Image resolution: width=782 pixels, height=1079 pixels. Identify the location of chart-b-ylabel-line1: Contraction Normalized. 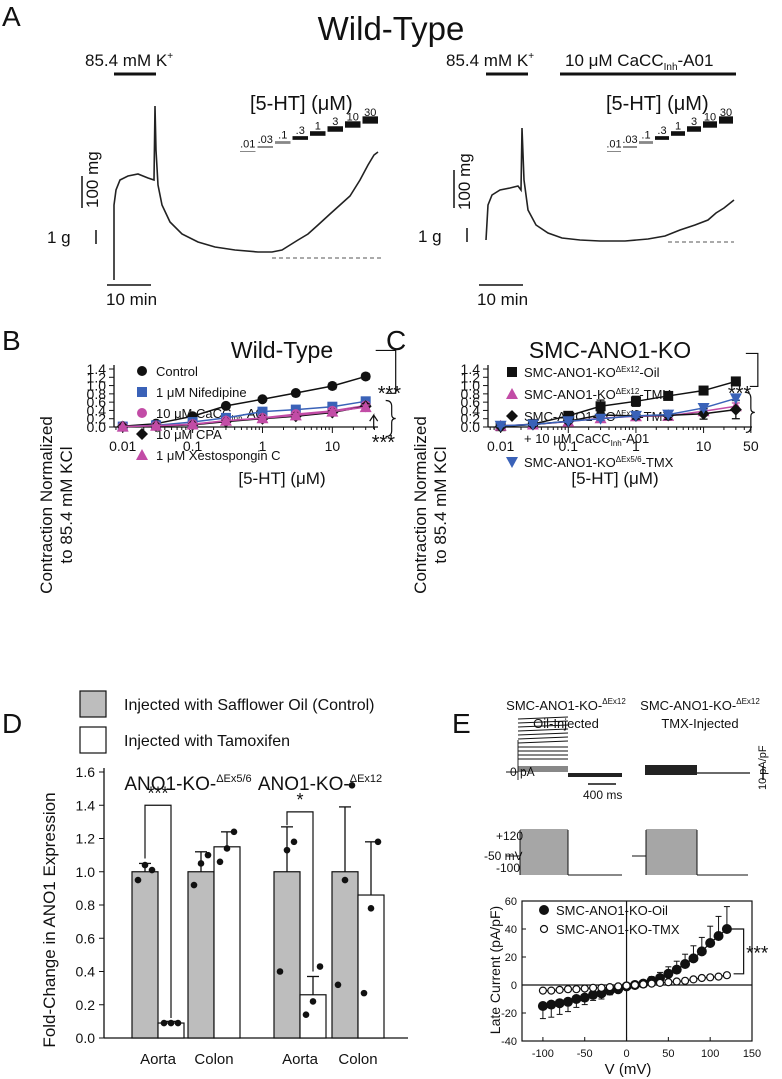
(46, 505).